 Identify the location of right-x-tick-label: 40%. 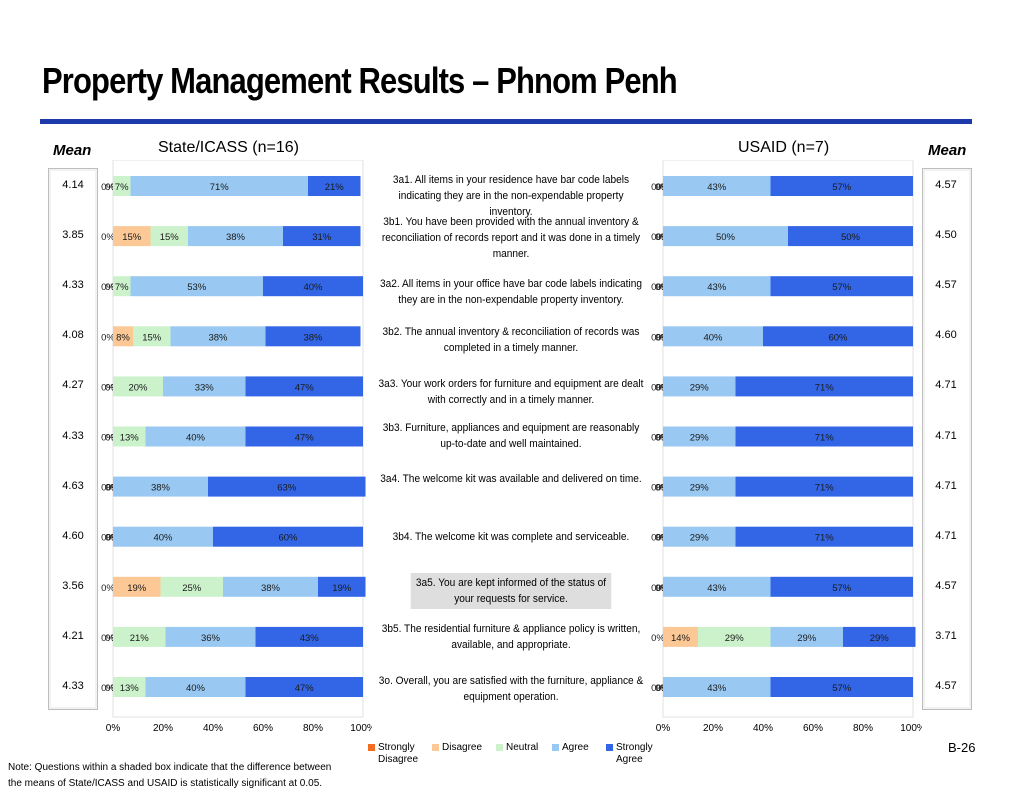
(763, 728).